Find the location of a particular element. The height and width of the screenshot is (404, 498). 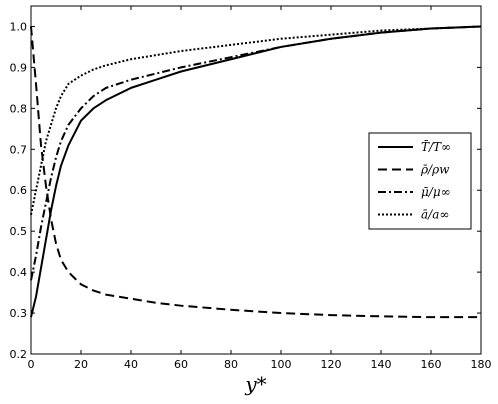

x-tick-label: 160 is located at coordinates (431, 364).